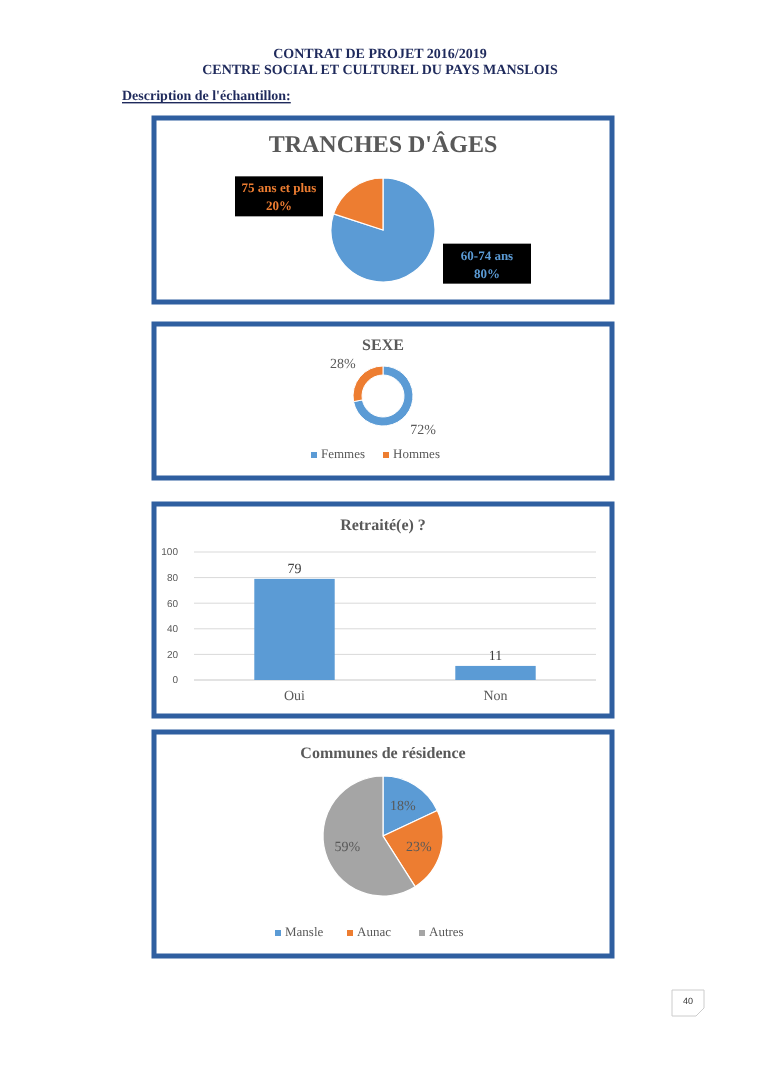 The width and height of the screenshot is (760, 1074). I want to click on donut-slice, so click(383, 396).